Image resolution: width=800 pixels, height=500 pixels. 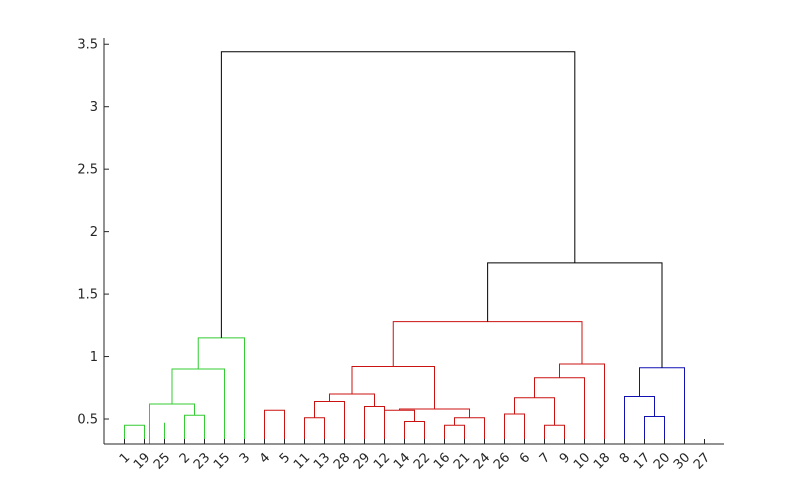 What do you see at coordinates (87, 295) in the screenshot?
I see `y-tick-label: 1.5` at bounding box center [87, 295].